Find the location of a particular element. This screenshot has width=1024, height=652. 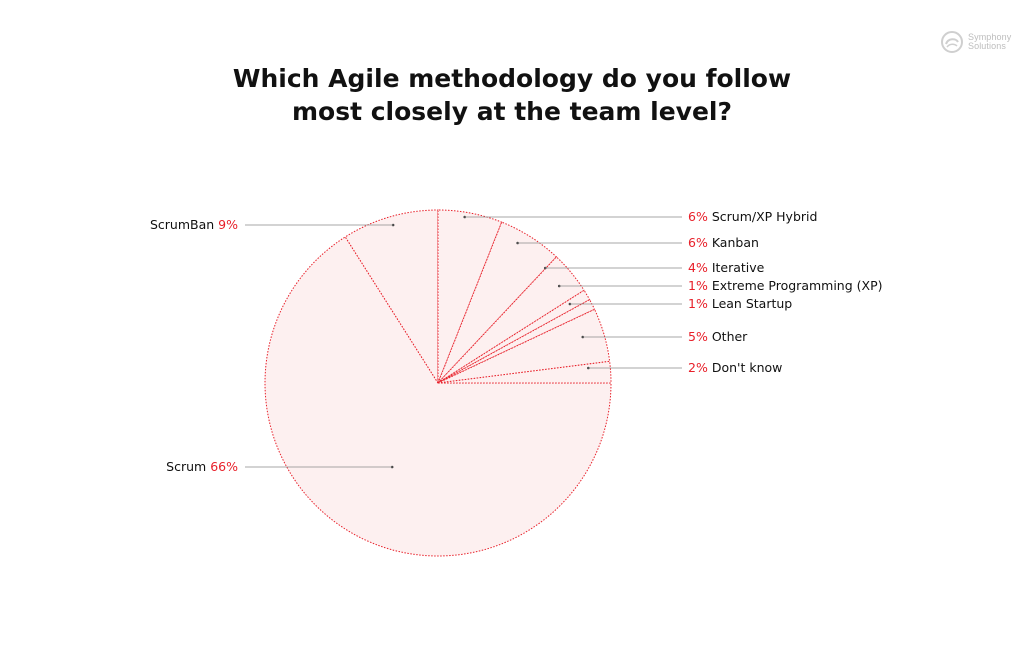

slice-label-lean-startup: 1% Lean Startup is located at coordinates (740, 303).